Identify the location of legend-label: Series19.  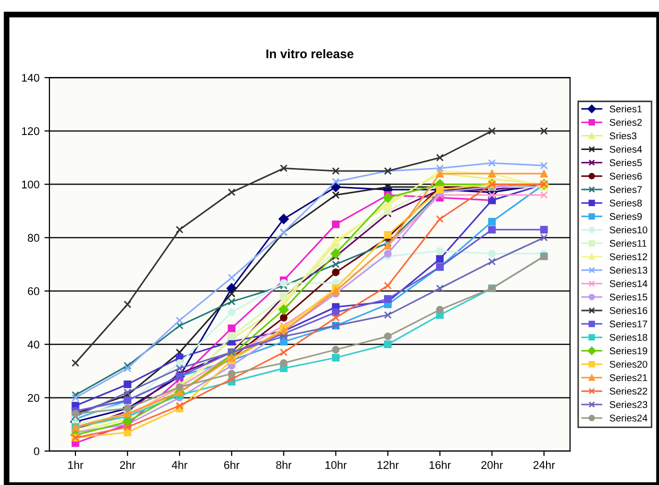
(629, 350).